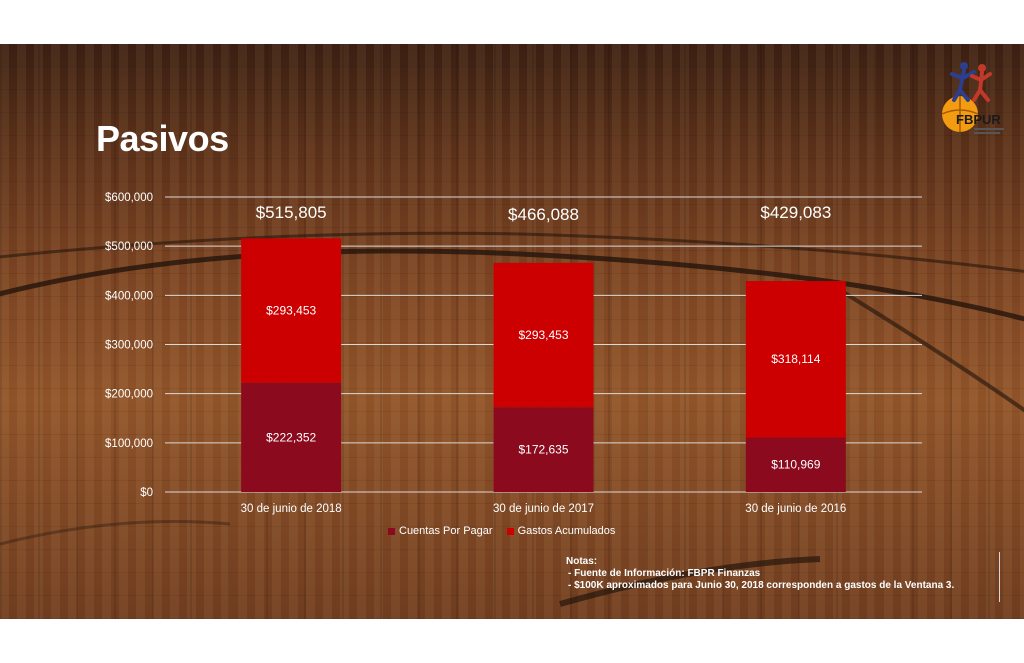 The height and width of the screenshot is (663, 1024). Describe the element at coordinates (999, 577) in the screenshot. I see `divider` at that location.